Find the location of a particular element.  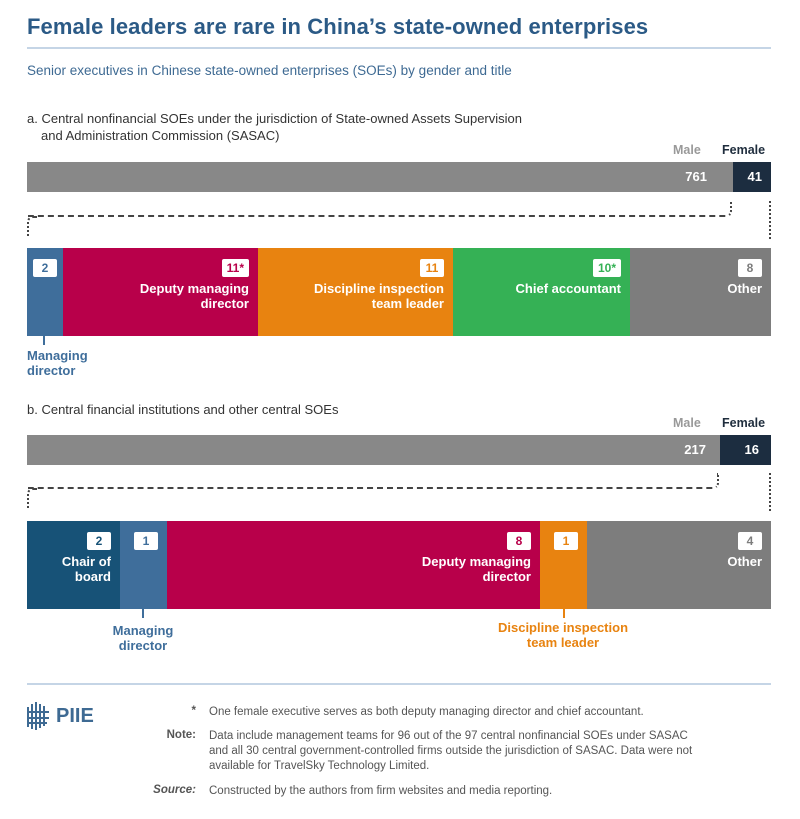

panel-a-label-line2: and Administration Commission (SASAC) is located at coordinates (160, 135).